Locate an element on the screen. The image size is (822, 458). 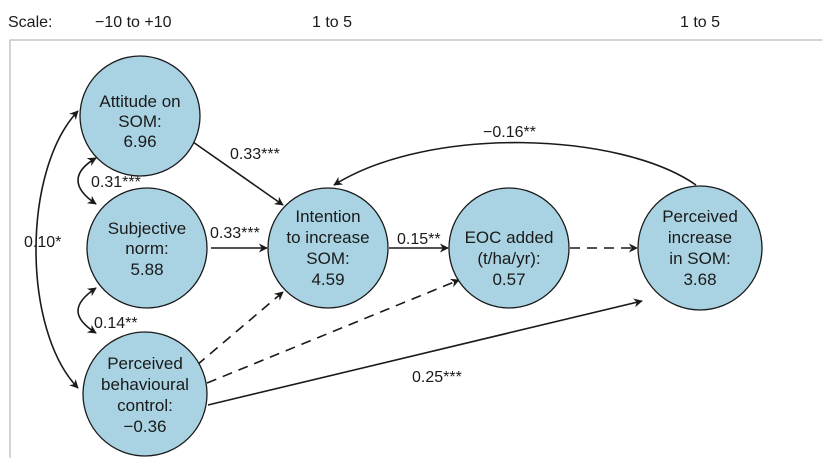
edge-attitude-intention is located at coordinates (238, 173).